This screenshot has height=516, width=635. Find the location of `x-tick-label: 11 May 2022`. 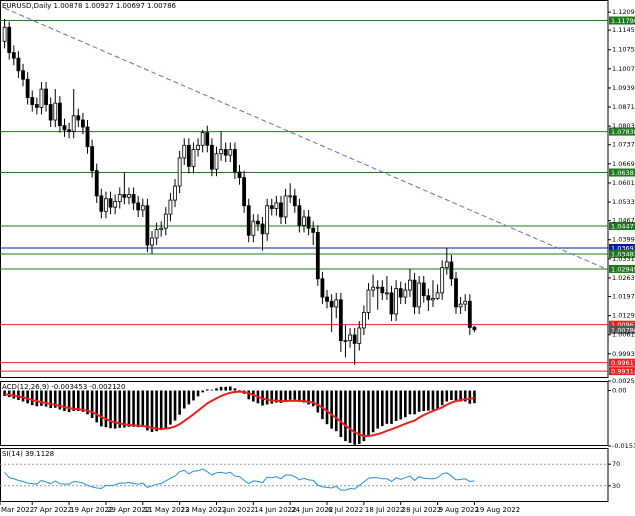

x-tick-label: 11 May 2022 is located at coordinates (167, 510).